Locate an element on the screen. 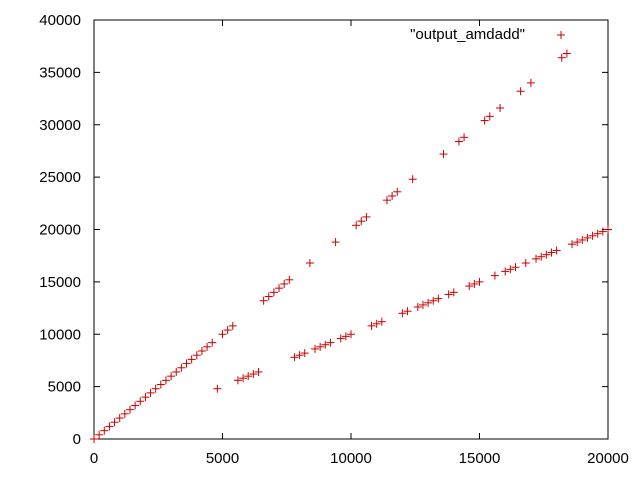 The height and width of the screenshot is (480, 640). y-tick-label: 5000 is located at coordinates (64, 387).